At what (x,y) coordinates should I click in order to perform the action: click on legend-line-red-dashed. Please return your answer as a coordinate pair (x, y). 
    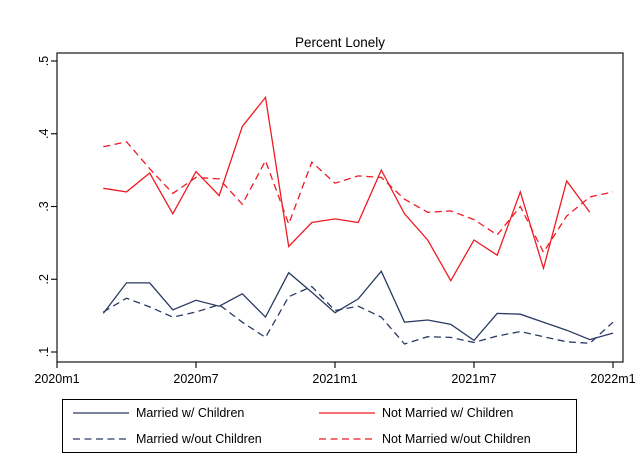
    Looking at the image, I should click on (347, 439).